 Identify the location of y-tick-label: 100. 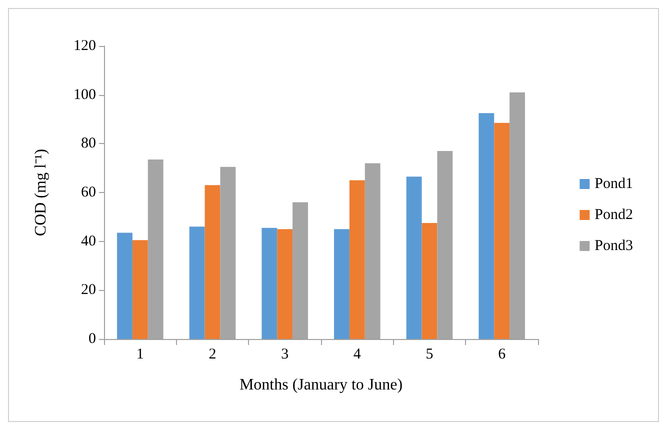
(85, 94).